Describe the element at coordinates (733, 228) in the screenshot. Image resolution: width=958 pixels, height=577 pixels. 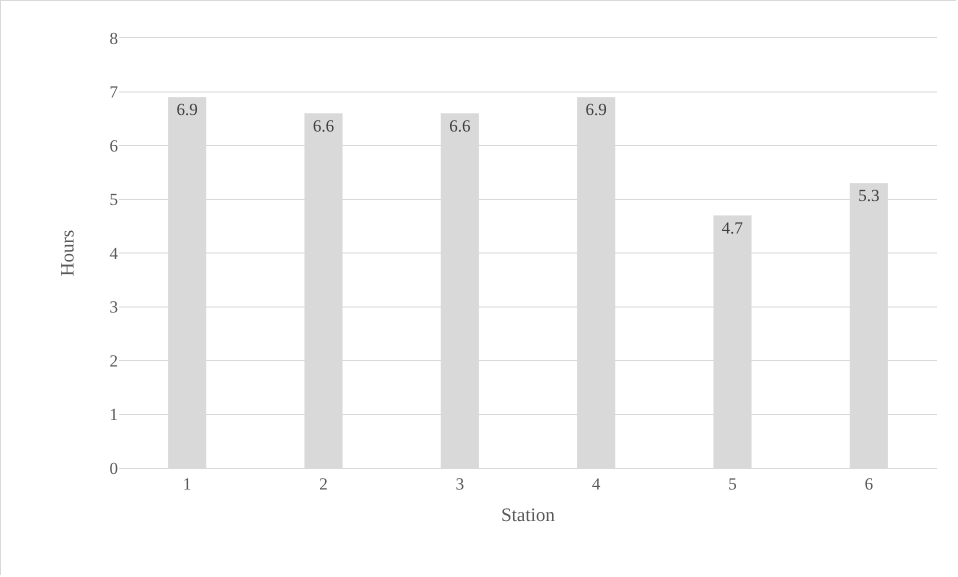
I see `data-label: 4.7` at that location.